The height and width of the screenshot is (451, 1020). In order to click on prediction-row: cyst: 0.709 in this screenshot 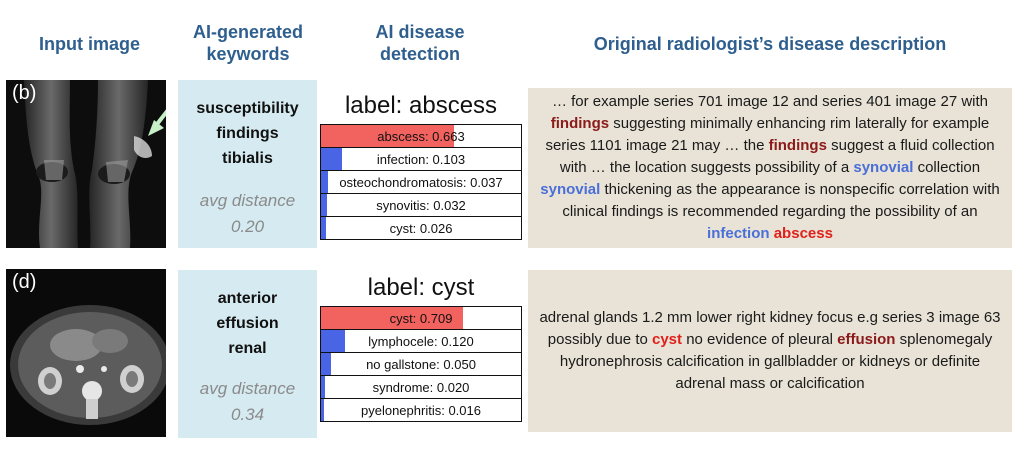, I will do `click(421, 318)`.